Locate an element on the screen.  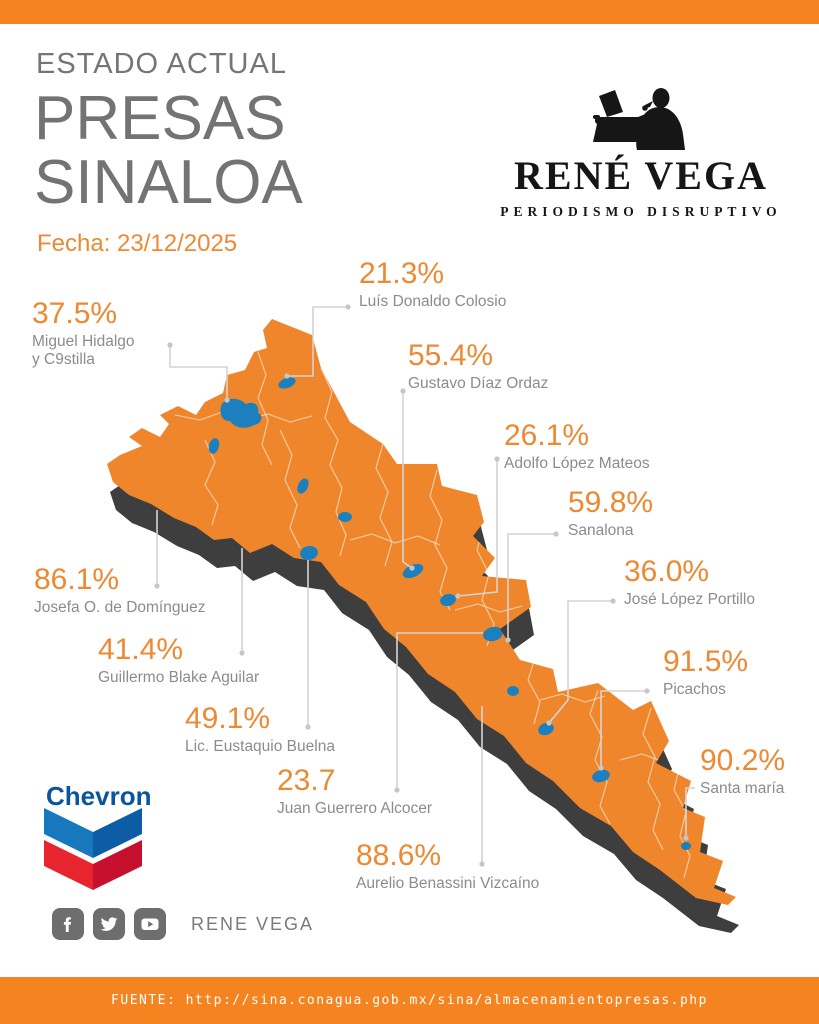
dam-name: Guillermo Blake Aguilar is located at coordinates (179, 677).